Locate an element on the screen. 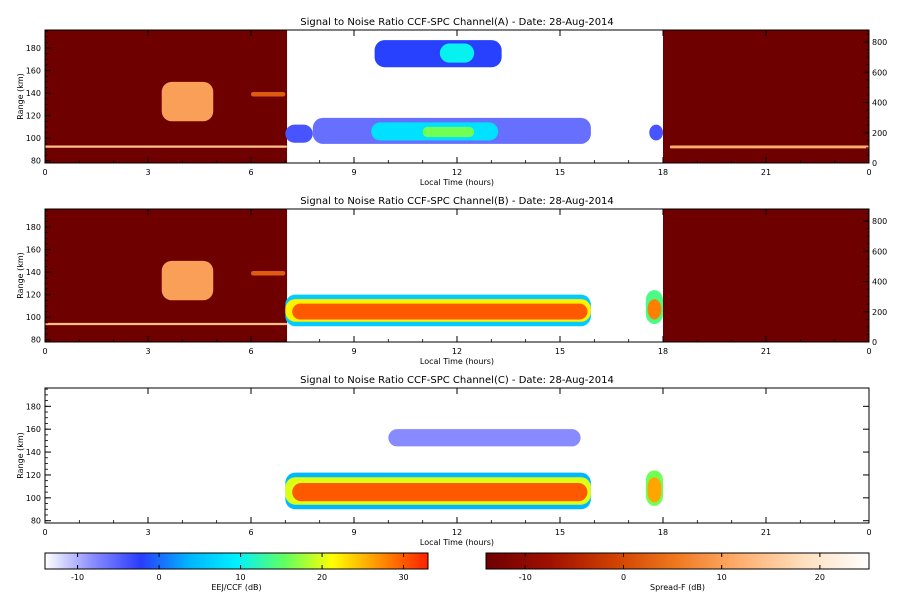 This screenshot has height=604, width=900. colorbar-label: EEJ/CCF (dB) is located at coordinates (236, 587).